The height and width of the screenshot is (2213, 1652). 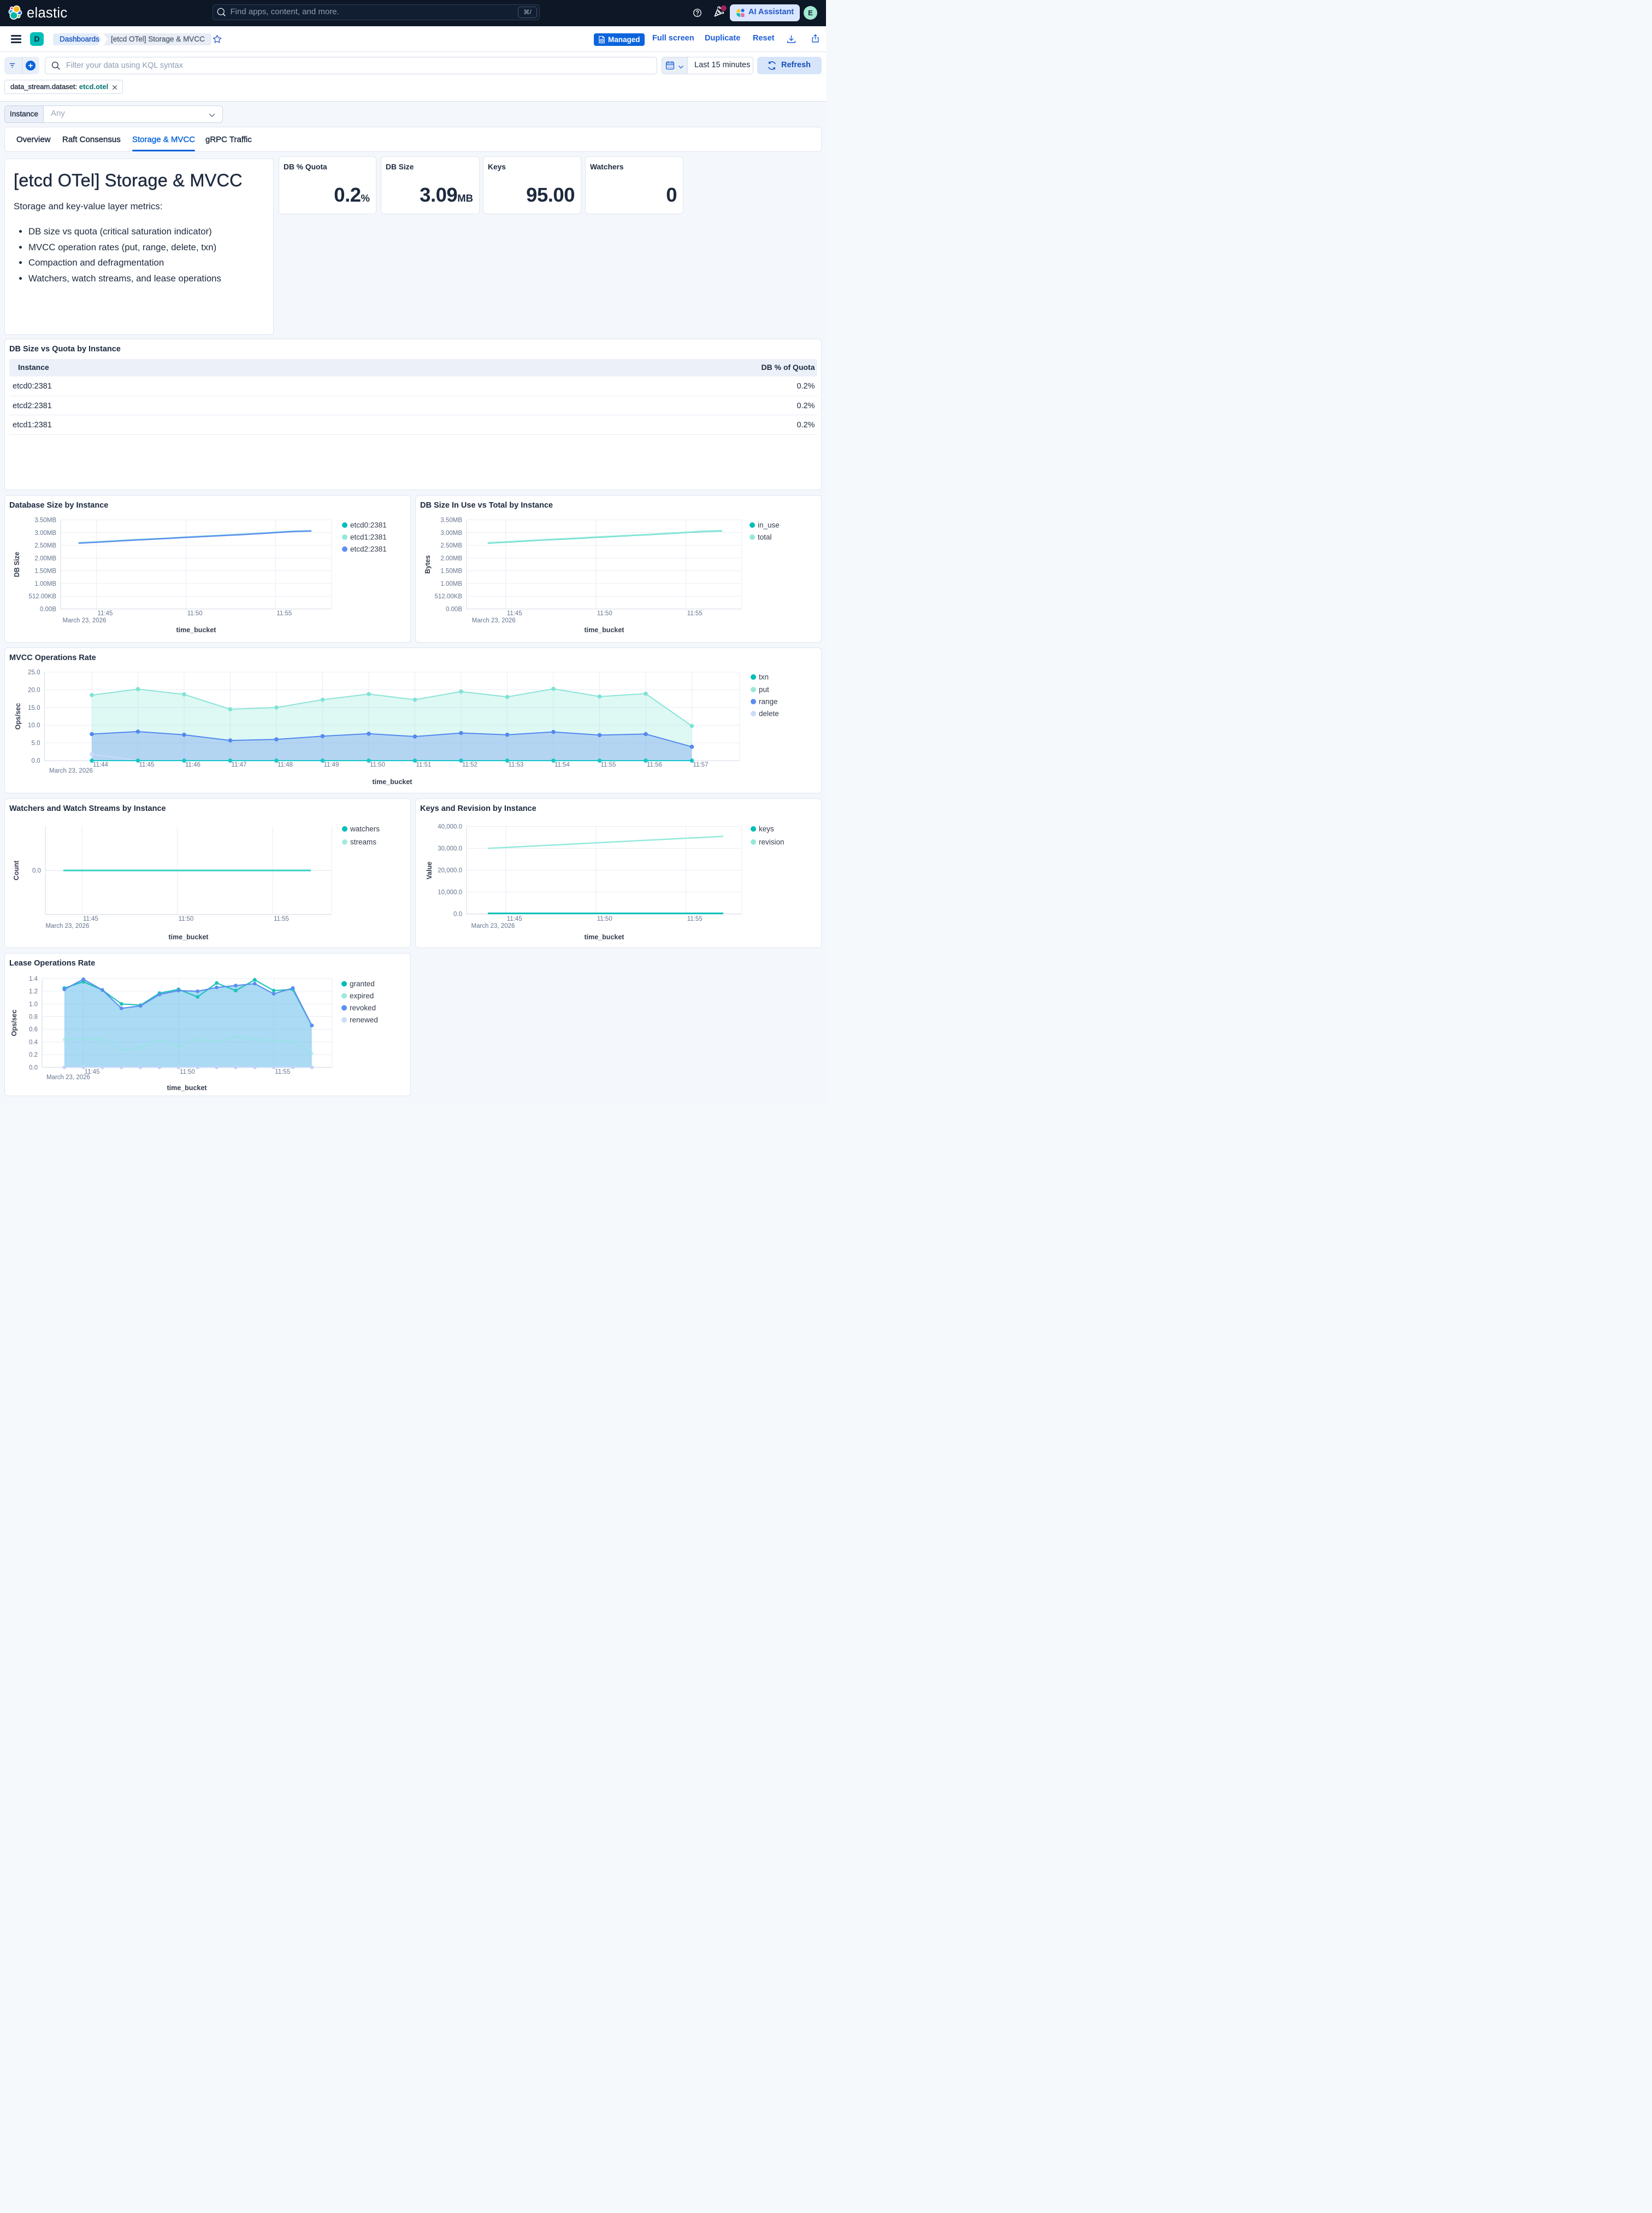 What do you see at coordinates (769, 714) in the screenshot?
I see `svg-text: delete` at bounding box center [769, 714].